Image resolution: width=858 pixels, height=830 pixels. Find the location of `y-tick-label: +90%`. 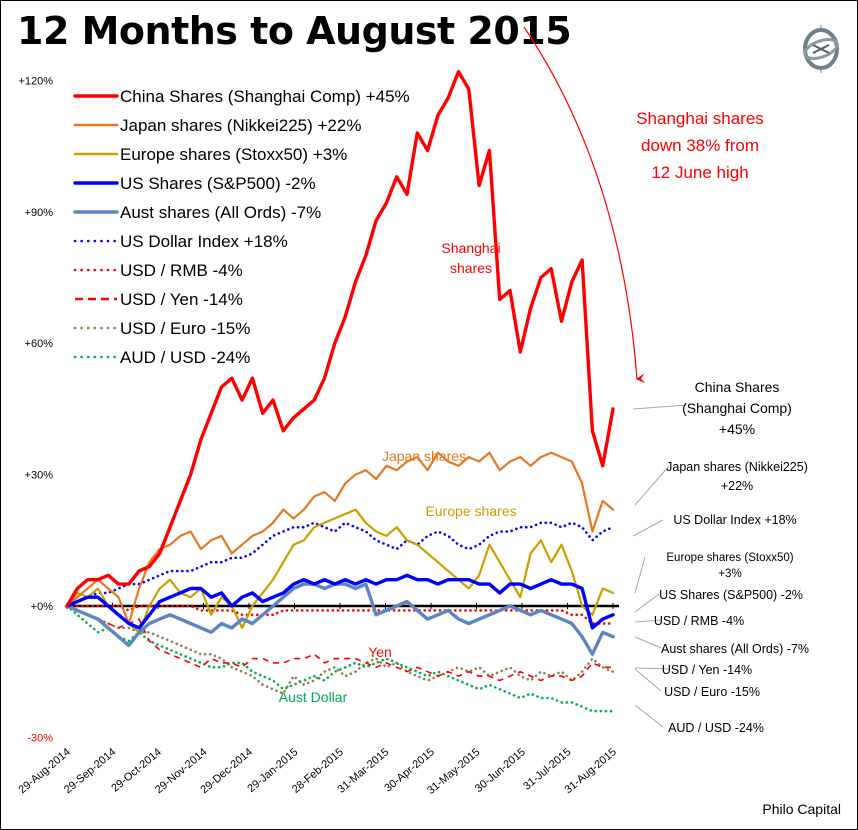

y-tick-label: +90% is located at coordinates (39, 213).